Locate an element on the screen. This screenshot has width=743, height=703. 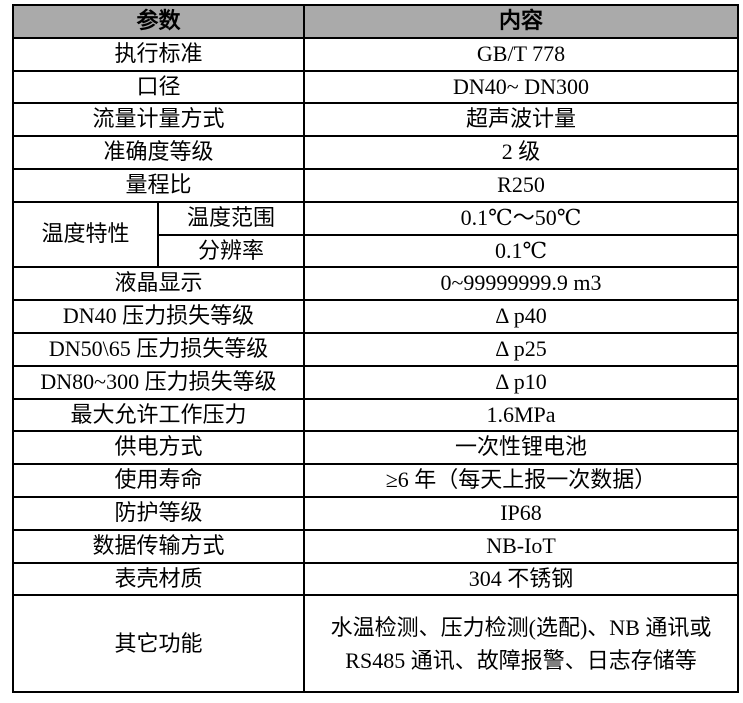
temp-group-label: 温度特性 is located at coordinates (85, 234).